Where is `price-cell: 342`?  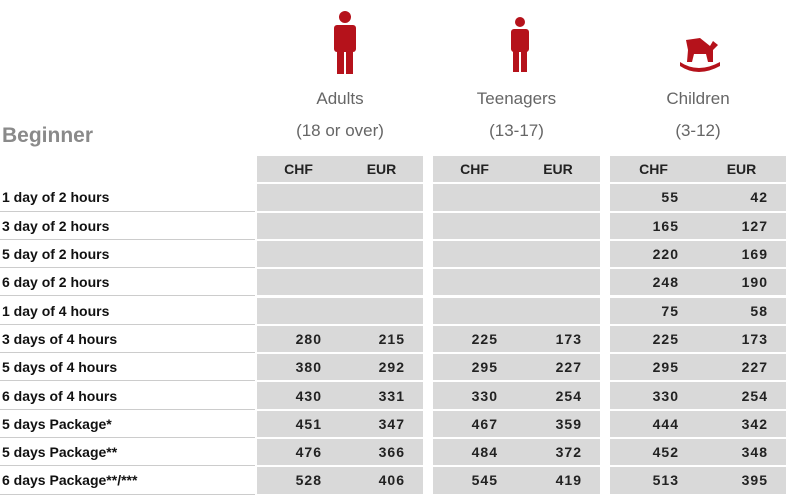 price-cell: 342 is located at coordinates (741, 423).